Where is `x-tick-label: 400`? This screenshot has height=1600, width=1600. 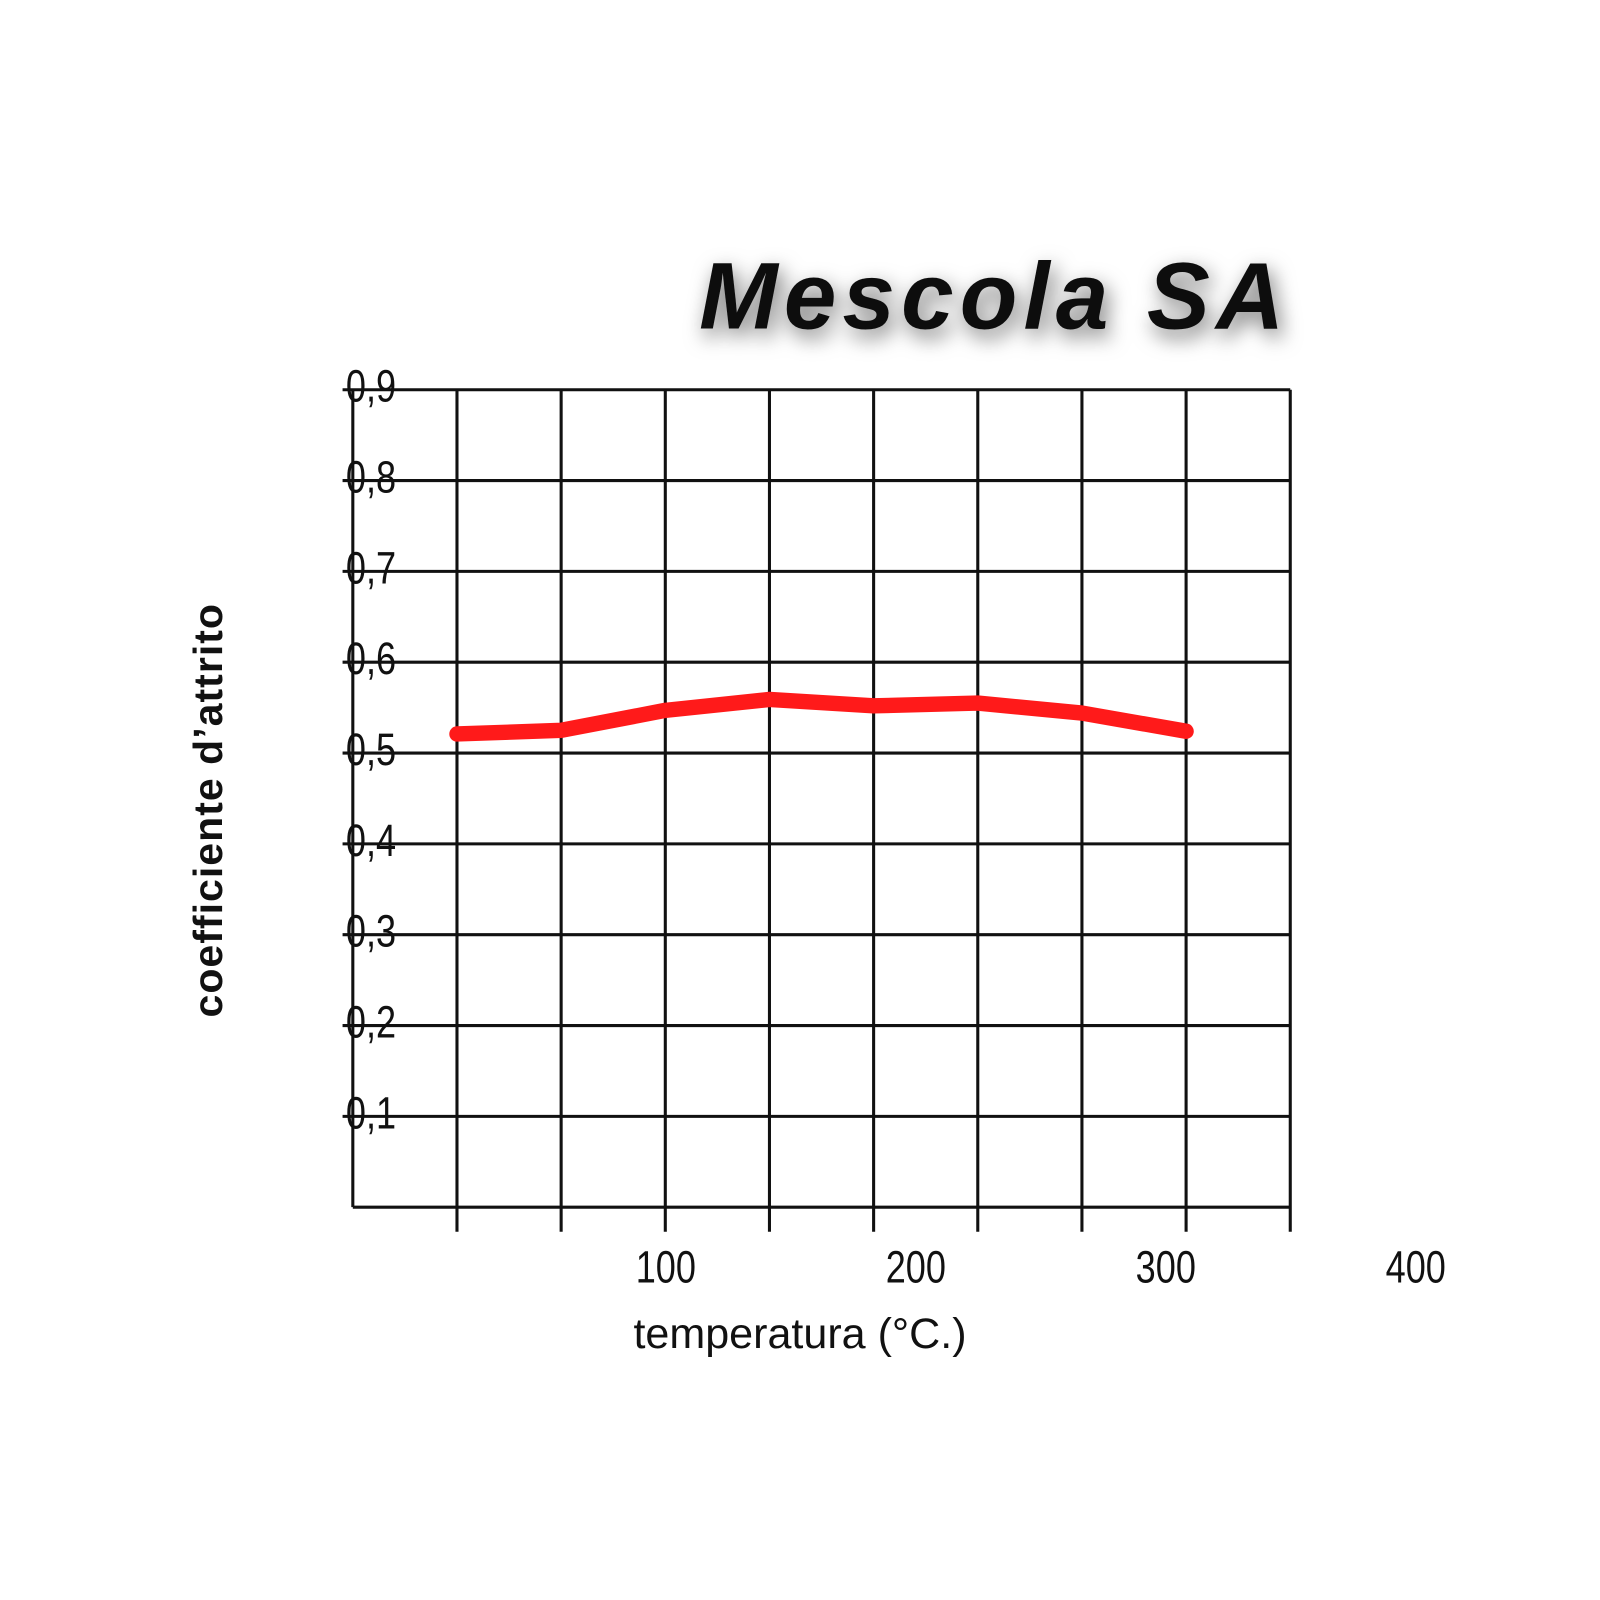 x-tick-label: 400 is located at coordinates (1416, 1267).